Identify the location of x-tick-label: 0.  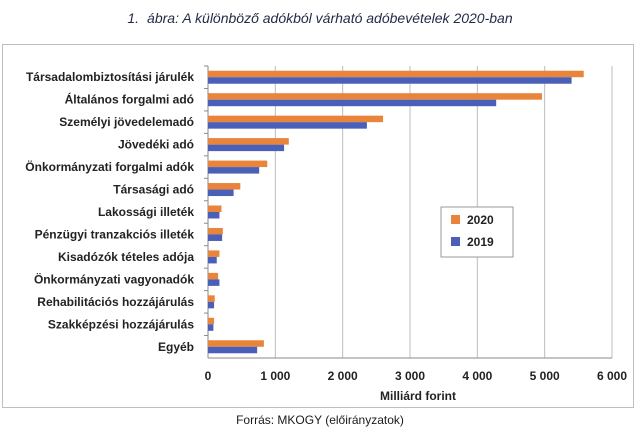
(208, 376).